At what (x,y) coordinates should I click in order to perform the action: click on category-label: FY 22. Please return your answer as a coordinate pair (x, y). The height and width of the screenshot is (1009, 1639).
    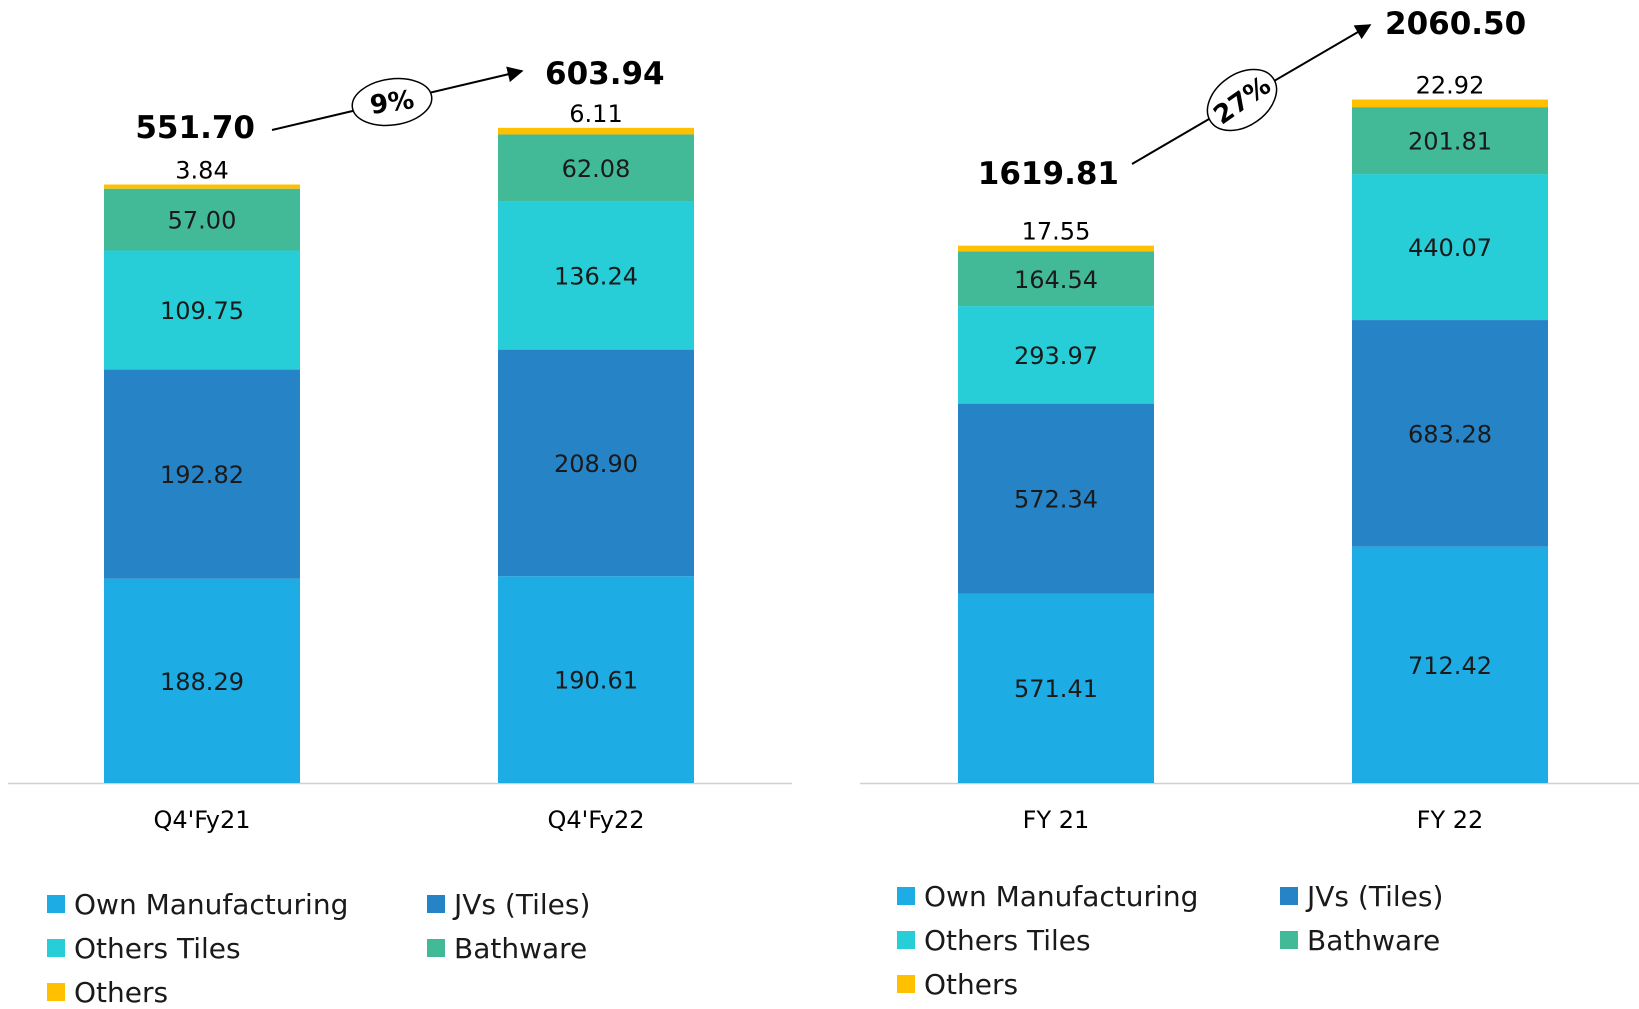
    Looking at the image, I should click on (1450, 820).